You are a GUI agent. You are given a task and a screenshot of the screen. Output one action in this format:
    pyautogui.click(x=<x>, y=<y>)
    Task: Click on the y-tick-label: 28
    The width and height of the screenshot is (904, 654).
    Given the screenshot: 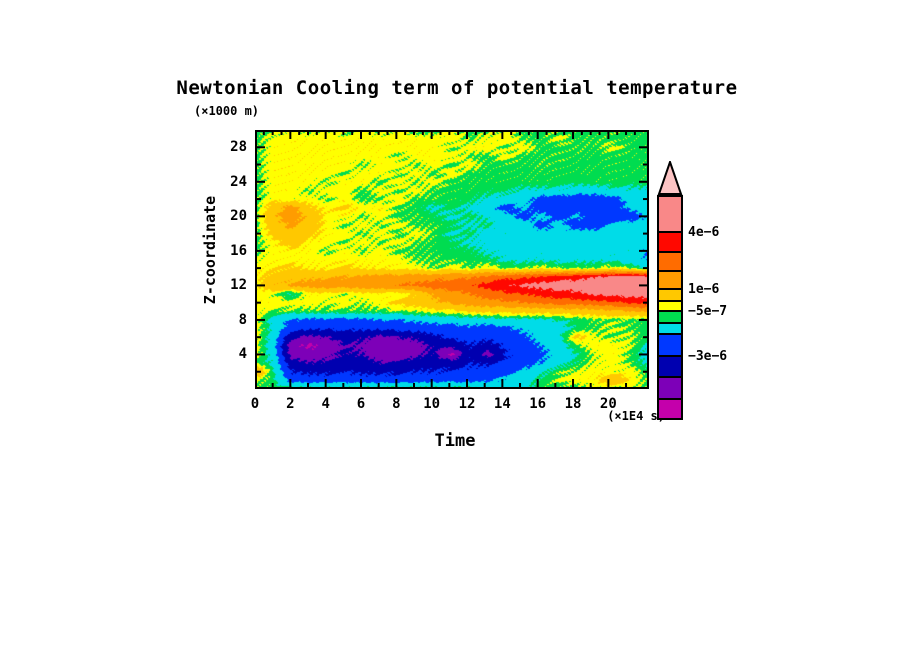 What is the action you would take?
    pyautogui.click(x=238, y=147)
    